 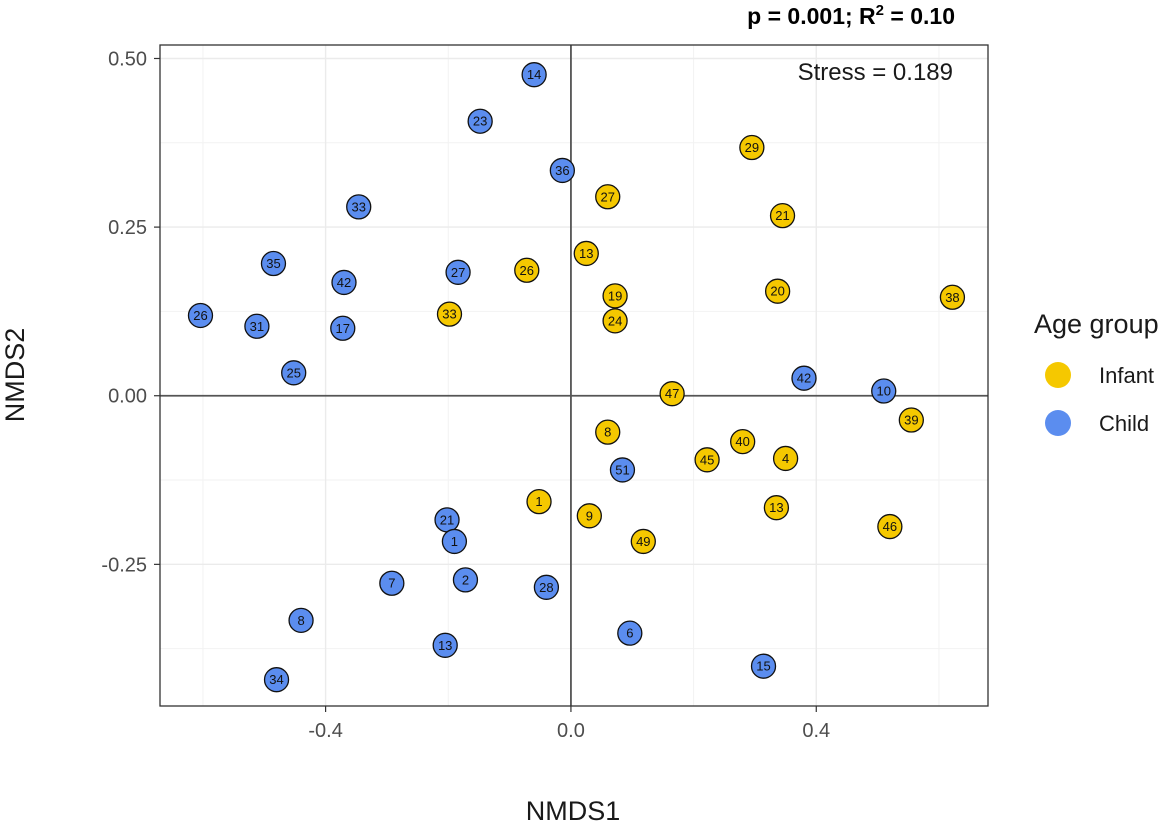 I want to click on child-point: 2, so click(x=465, y=580).